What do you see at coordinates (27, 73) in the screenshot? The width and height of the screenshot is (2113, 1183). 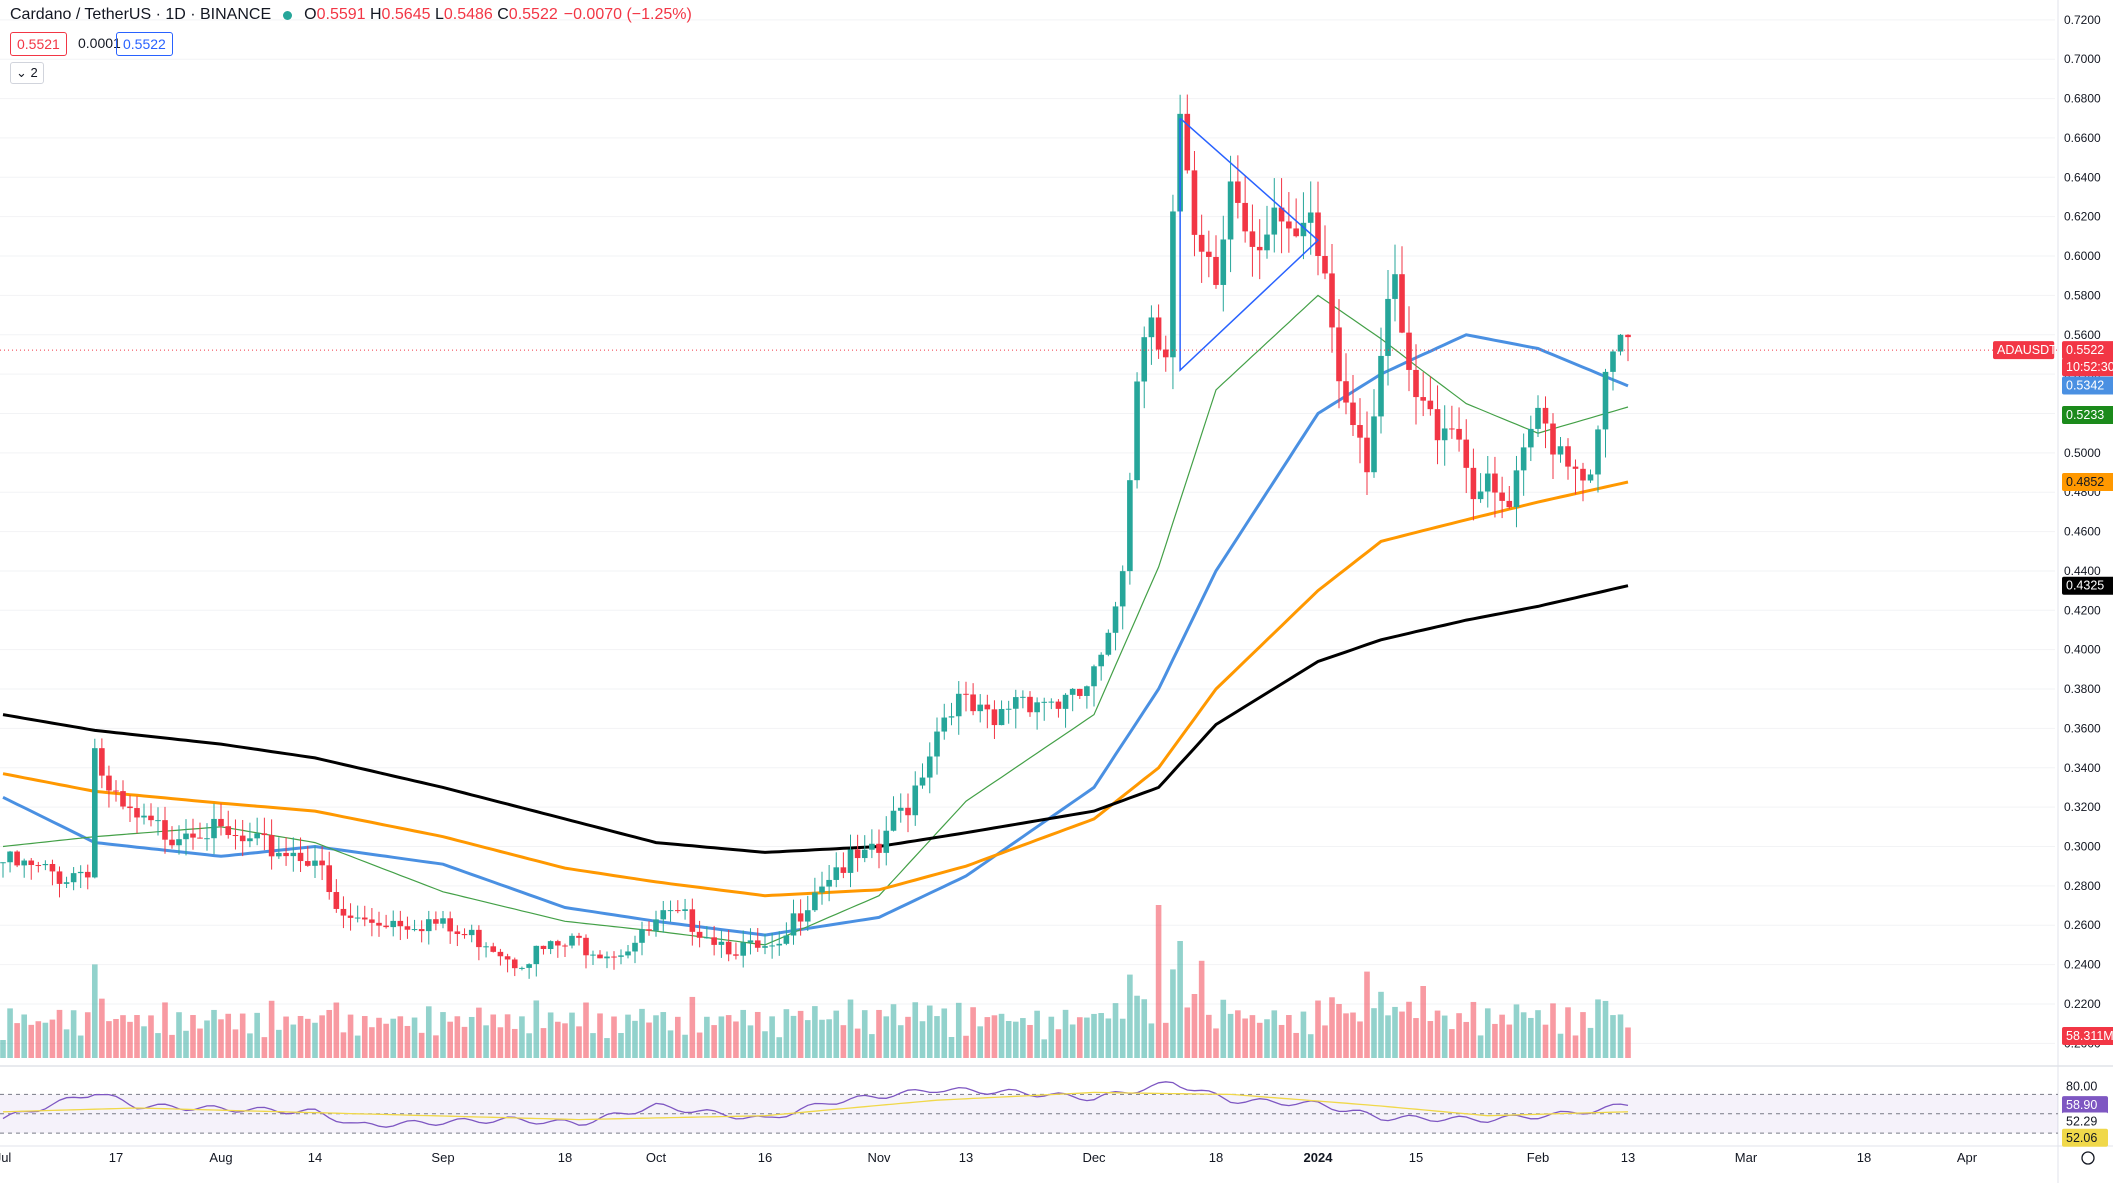 I see `indicators-toggle: ⌄ 2` at bounding box center [27, 73].